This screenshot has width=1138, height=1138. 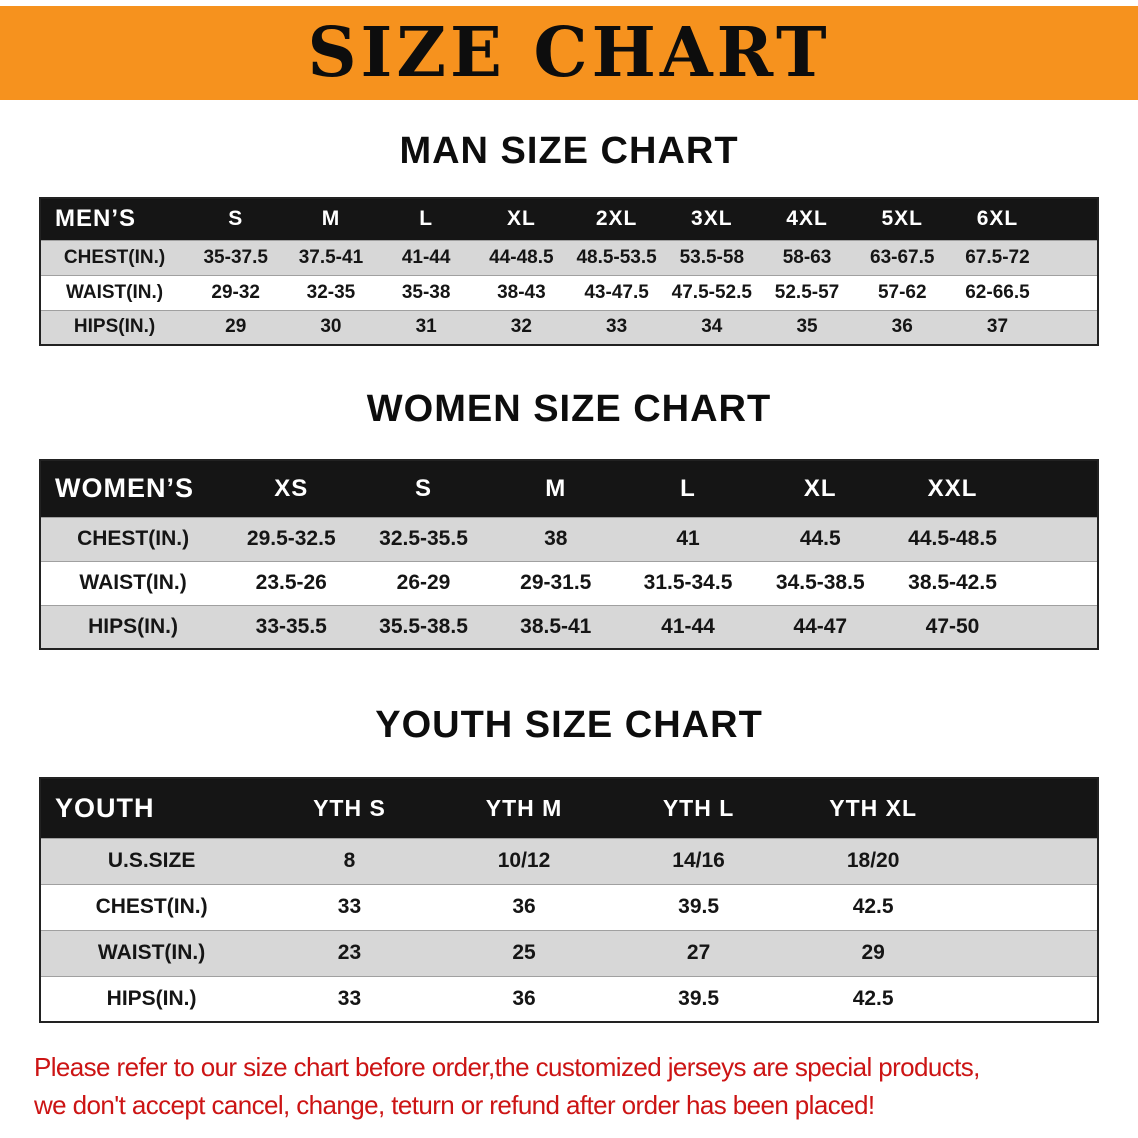 I want to click on size-value-cell: 41, so click(x=688, y=538).